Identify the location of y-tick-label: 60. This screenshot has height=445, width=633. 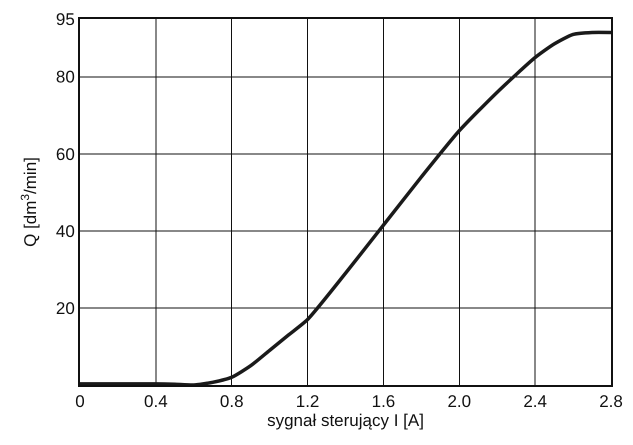
(65, 154).